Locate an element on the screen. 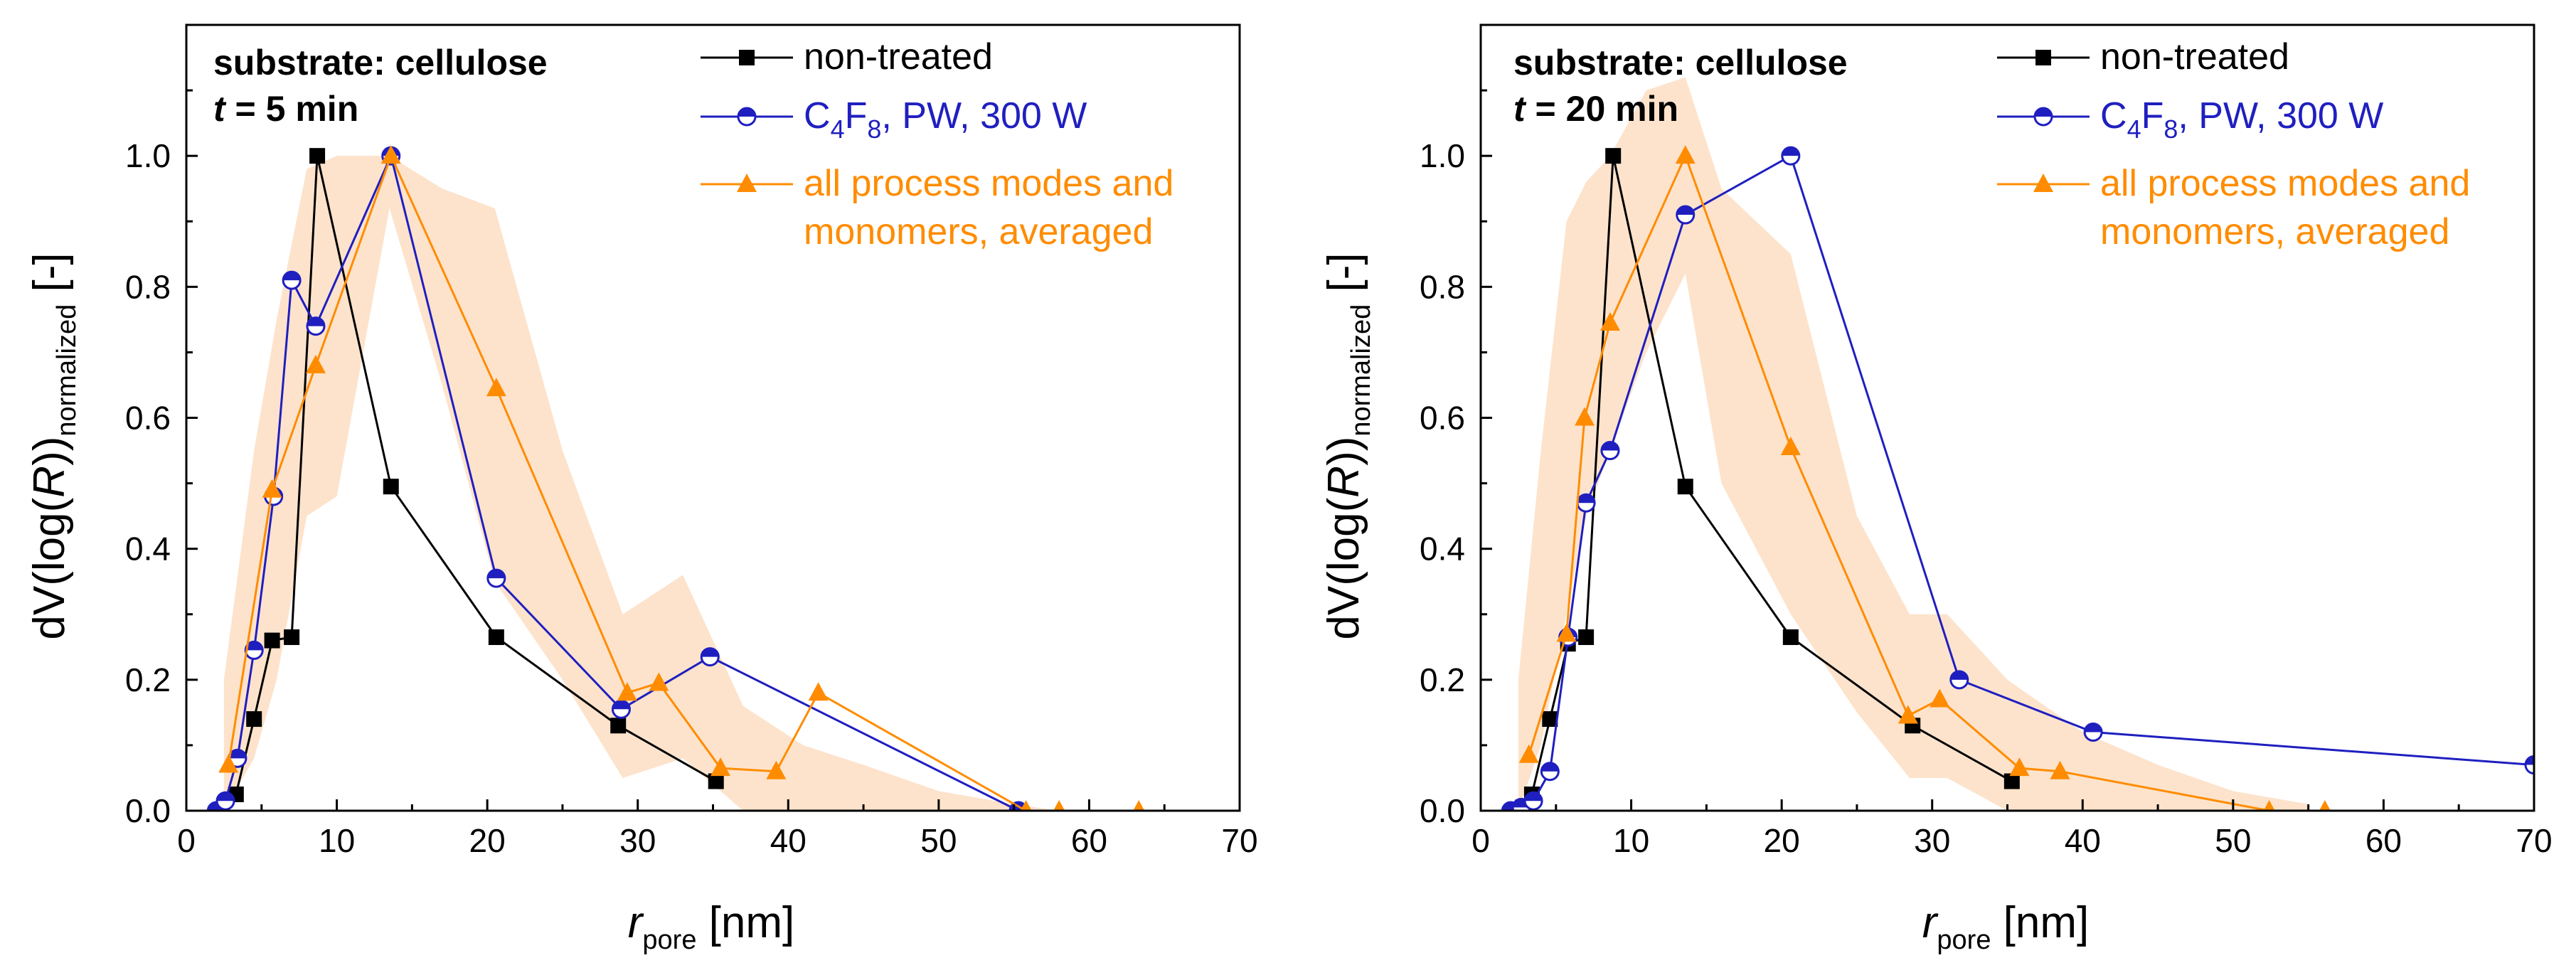 This screenshot has height=975, width=2576. x-tick-label: 0 is located at coordinates (186, 840).